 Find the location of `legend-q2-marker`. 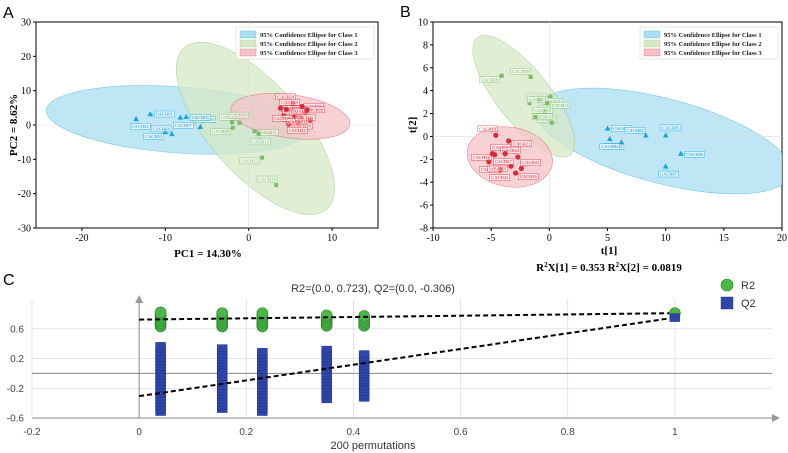

legend-q2-marker is located at coordinates (727, 303).